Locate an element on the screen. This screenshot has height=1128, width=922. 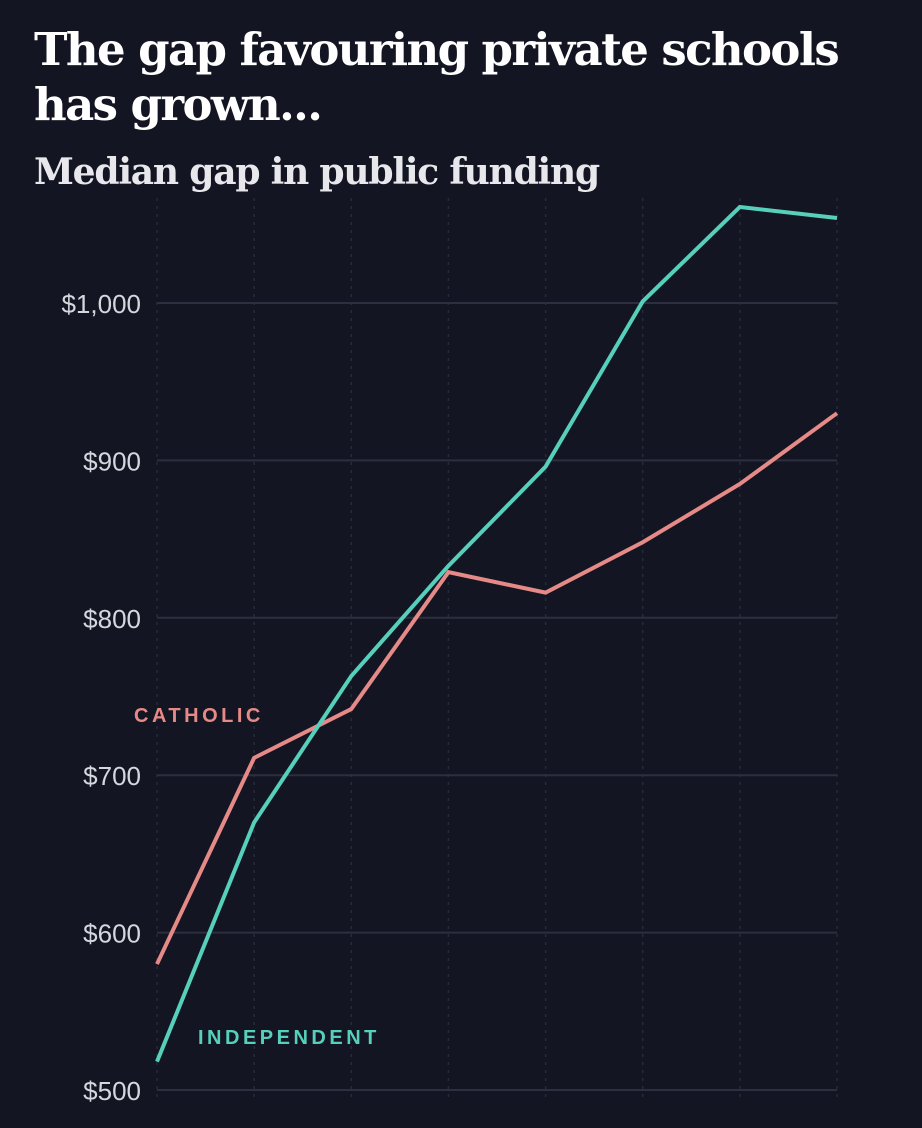
y-tick-label-800: $800 is located at coordinates (112, 619).